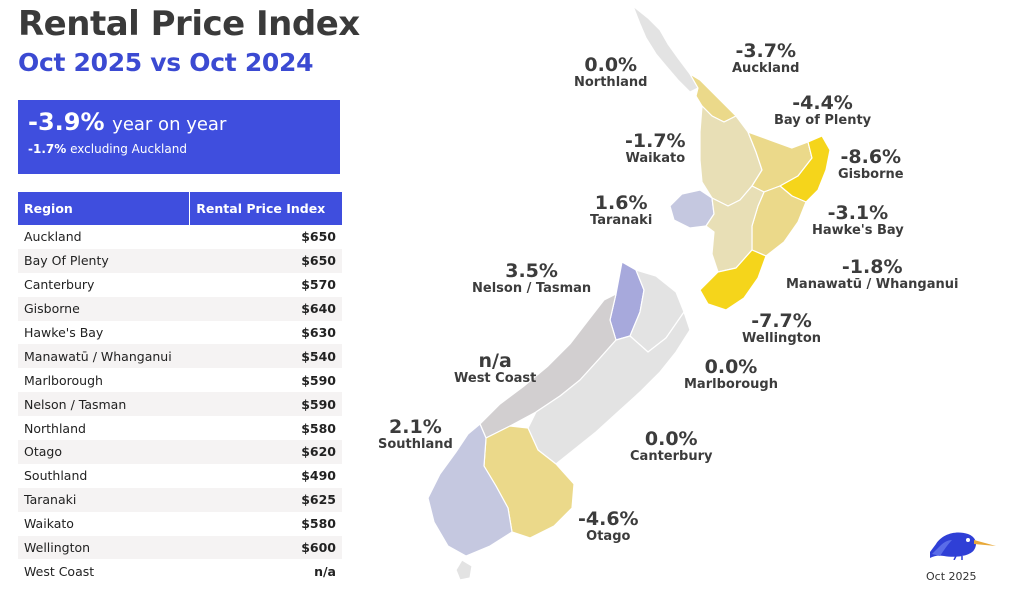 This screenshot has height=589, width=1018. Describe the element at coordinates (104, 356) in the screenshot. I see `region-cell: Manawatū / Whanganui` at that location.